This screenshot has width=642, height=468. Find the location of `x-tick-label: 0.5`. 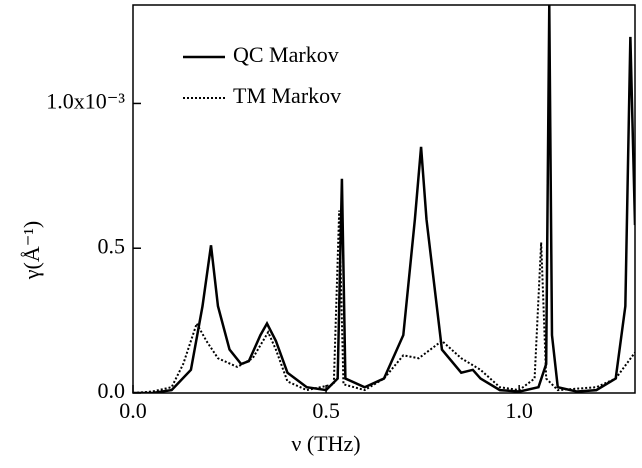

x-tick-label: 0.5 is located at coordinates (326, 410).